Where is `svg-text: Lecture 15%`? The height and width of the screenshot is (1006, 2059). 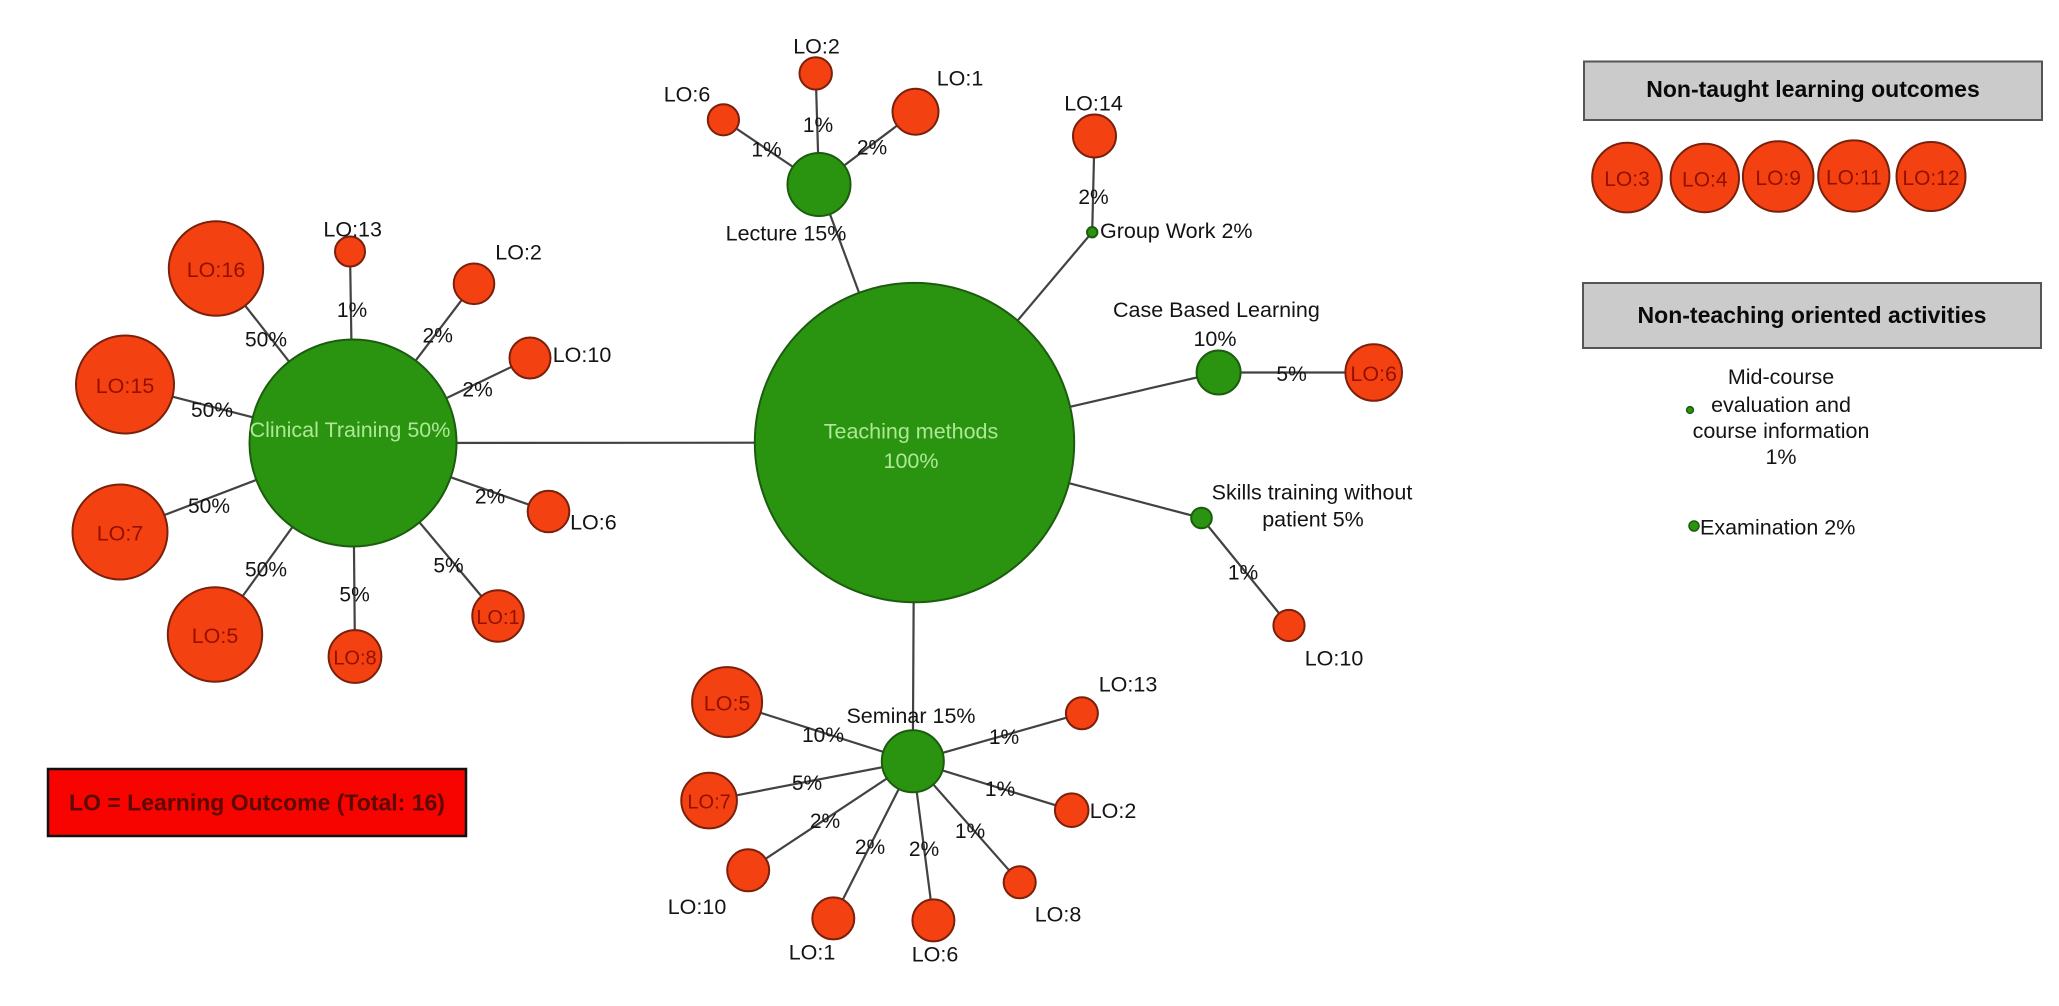
svg-text: Lecture 15% is located at coordinates (786, 234).